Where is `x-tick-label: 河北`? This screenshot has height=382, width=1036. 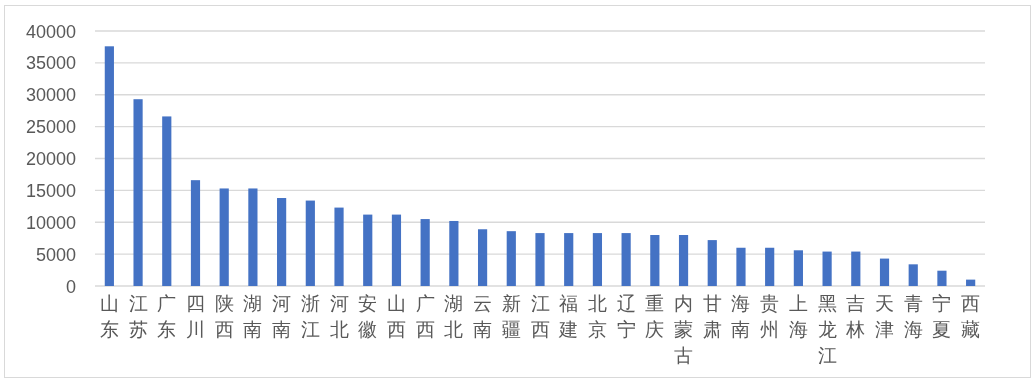
x-tick-label: 河北 is located at coordinates (339, 316).